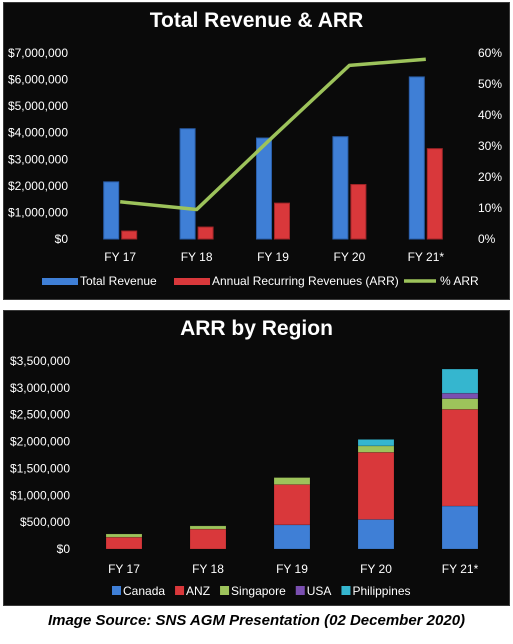 This screenshot has width=513, height=644. What do you see at coordinates (192, 281) in the screenshot?
I see `legend-swatch-arr` at bounding box center [192, 281].